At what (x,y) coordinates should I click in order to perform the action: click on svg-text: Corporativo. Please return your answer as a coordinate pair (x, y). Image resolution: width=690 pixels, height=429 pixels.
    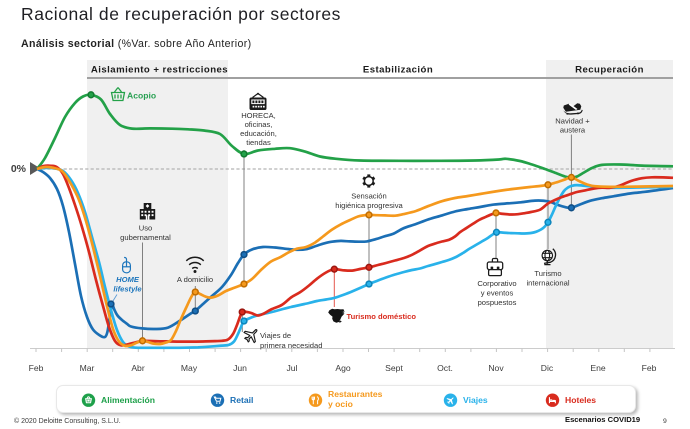
    Looking at the image, I should click on (496, 283).